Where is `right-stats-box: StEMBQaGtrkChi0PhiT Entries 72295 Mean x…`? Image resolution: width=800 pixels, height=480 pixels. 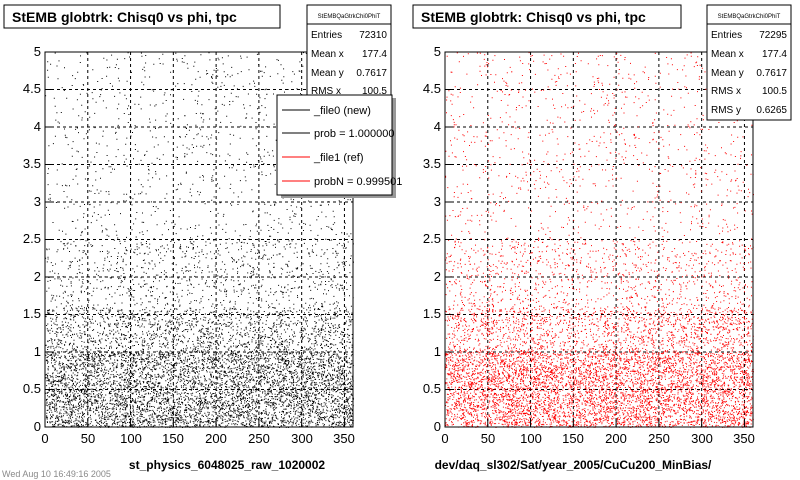 right-stats-box: StEMBQaGtrkChi0PhiT Entries 72295 Mean x… is located at coordinates (749, 62).